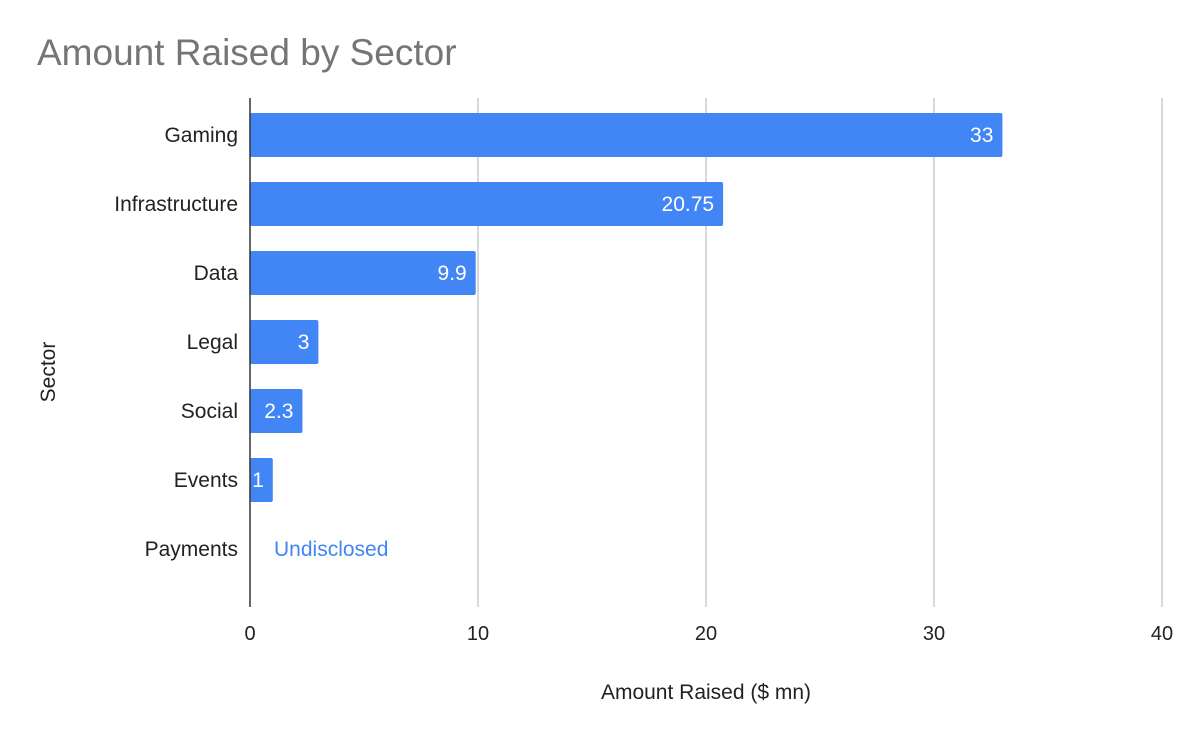  Describe the element at coordinates (258, 480) in the screenshot. I see `data-label: 1` at that location.